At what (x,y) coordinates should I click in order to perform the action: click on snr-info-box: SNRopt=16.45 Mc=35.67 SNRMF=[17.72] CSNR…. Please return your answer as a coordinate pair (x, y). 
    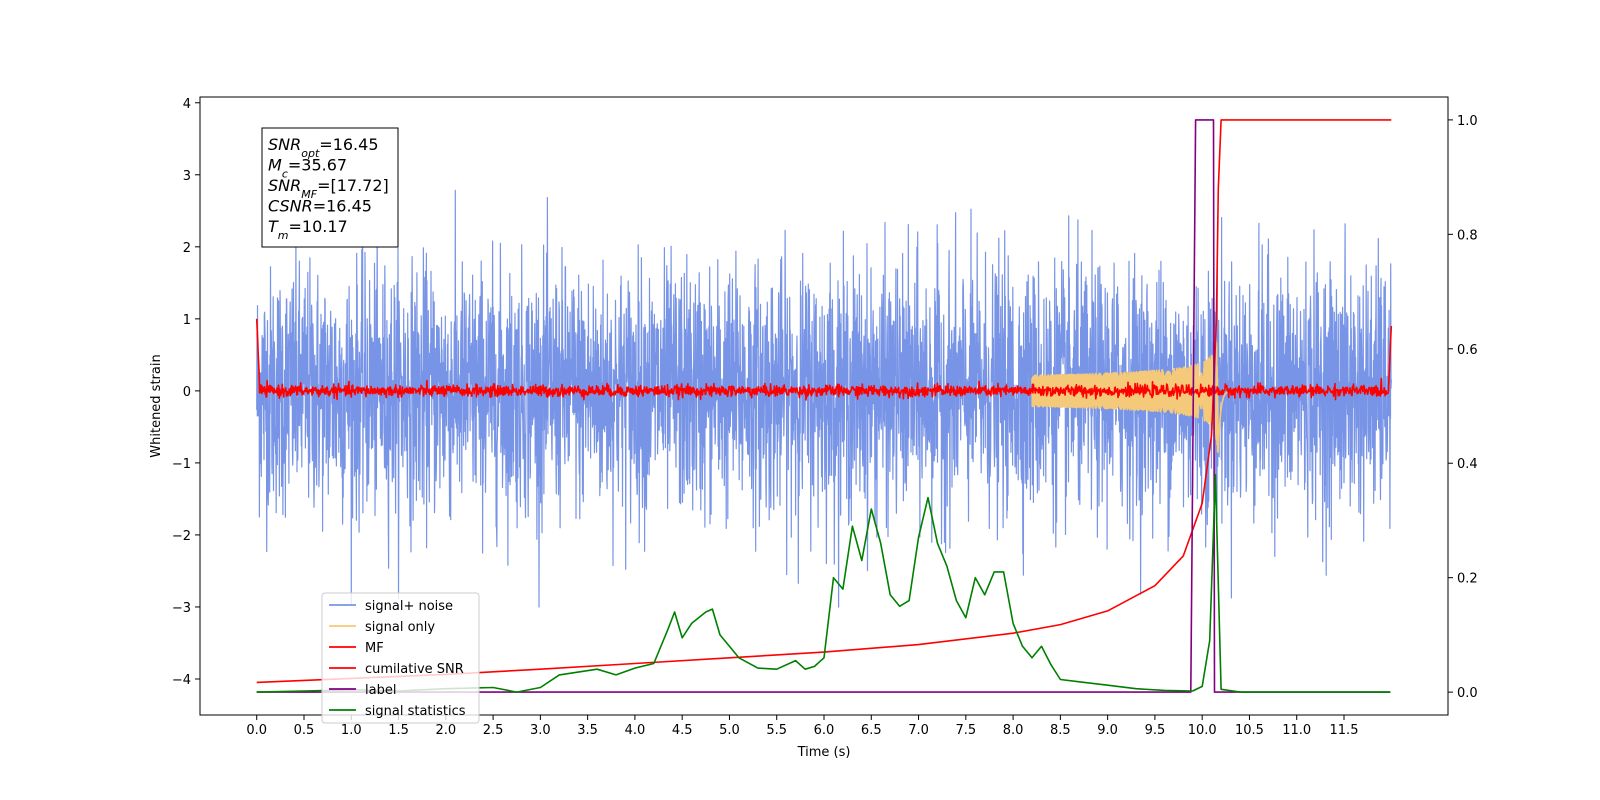
    Looking at the image, I should click on (330, 187).